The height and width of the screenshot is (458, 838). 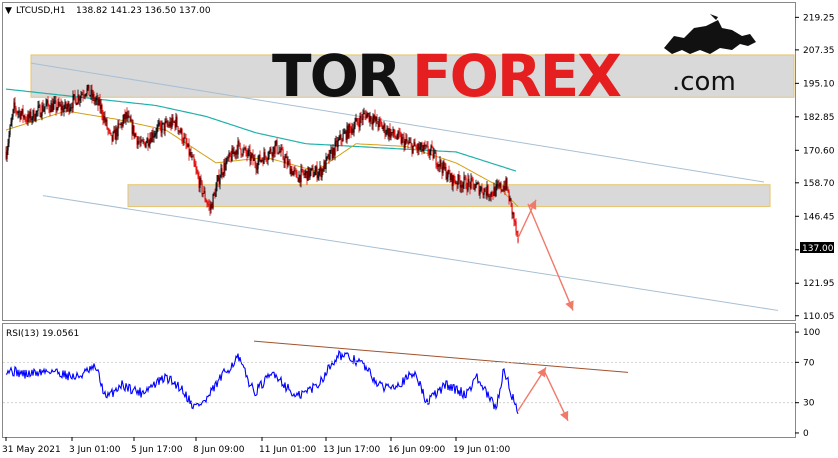 I want to click on collapse-arrow-icon: ▼, so click(x=8, y=11).